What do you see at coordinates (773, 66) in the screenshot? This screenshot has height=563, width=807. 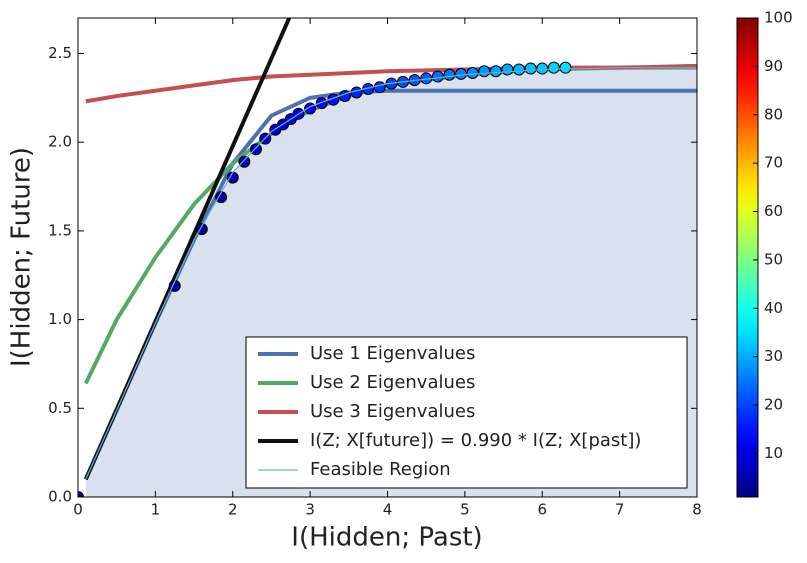 I see `colorbar-tick-label: 90` at bounding box center [773, 66].